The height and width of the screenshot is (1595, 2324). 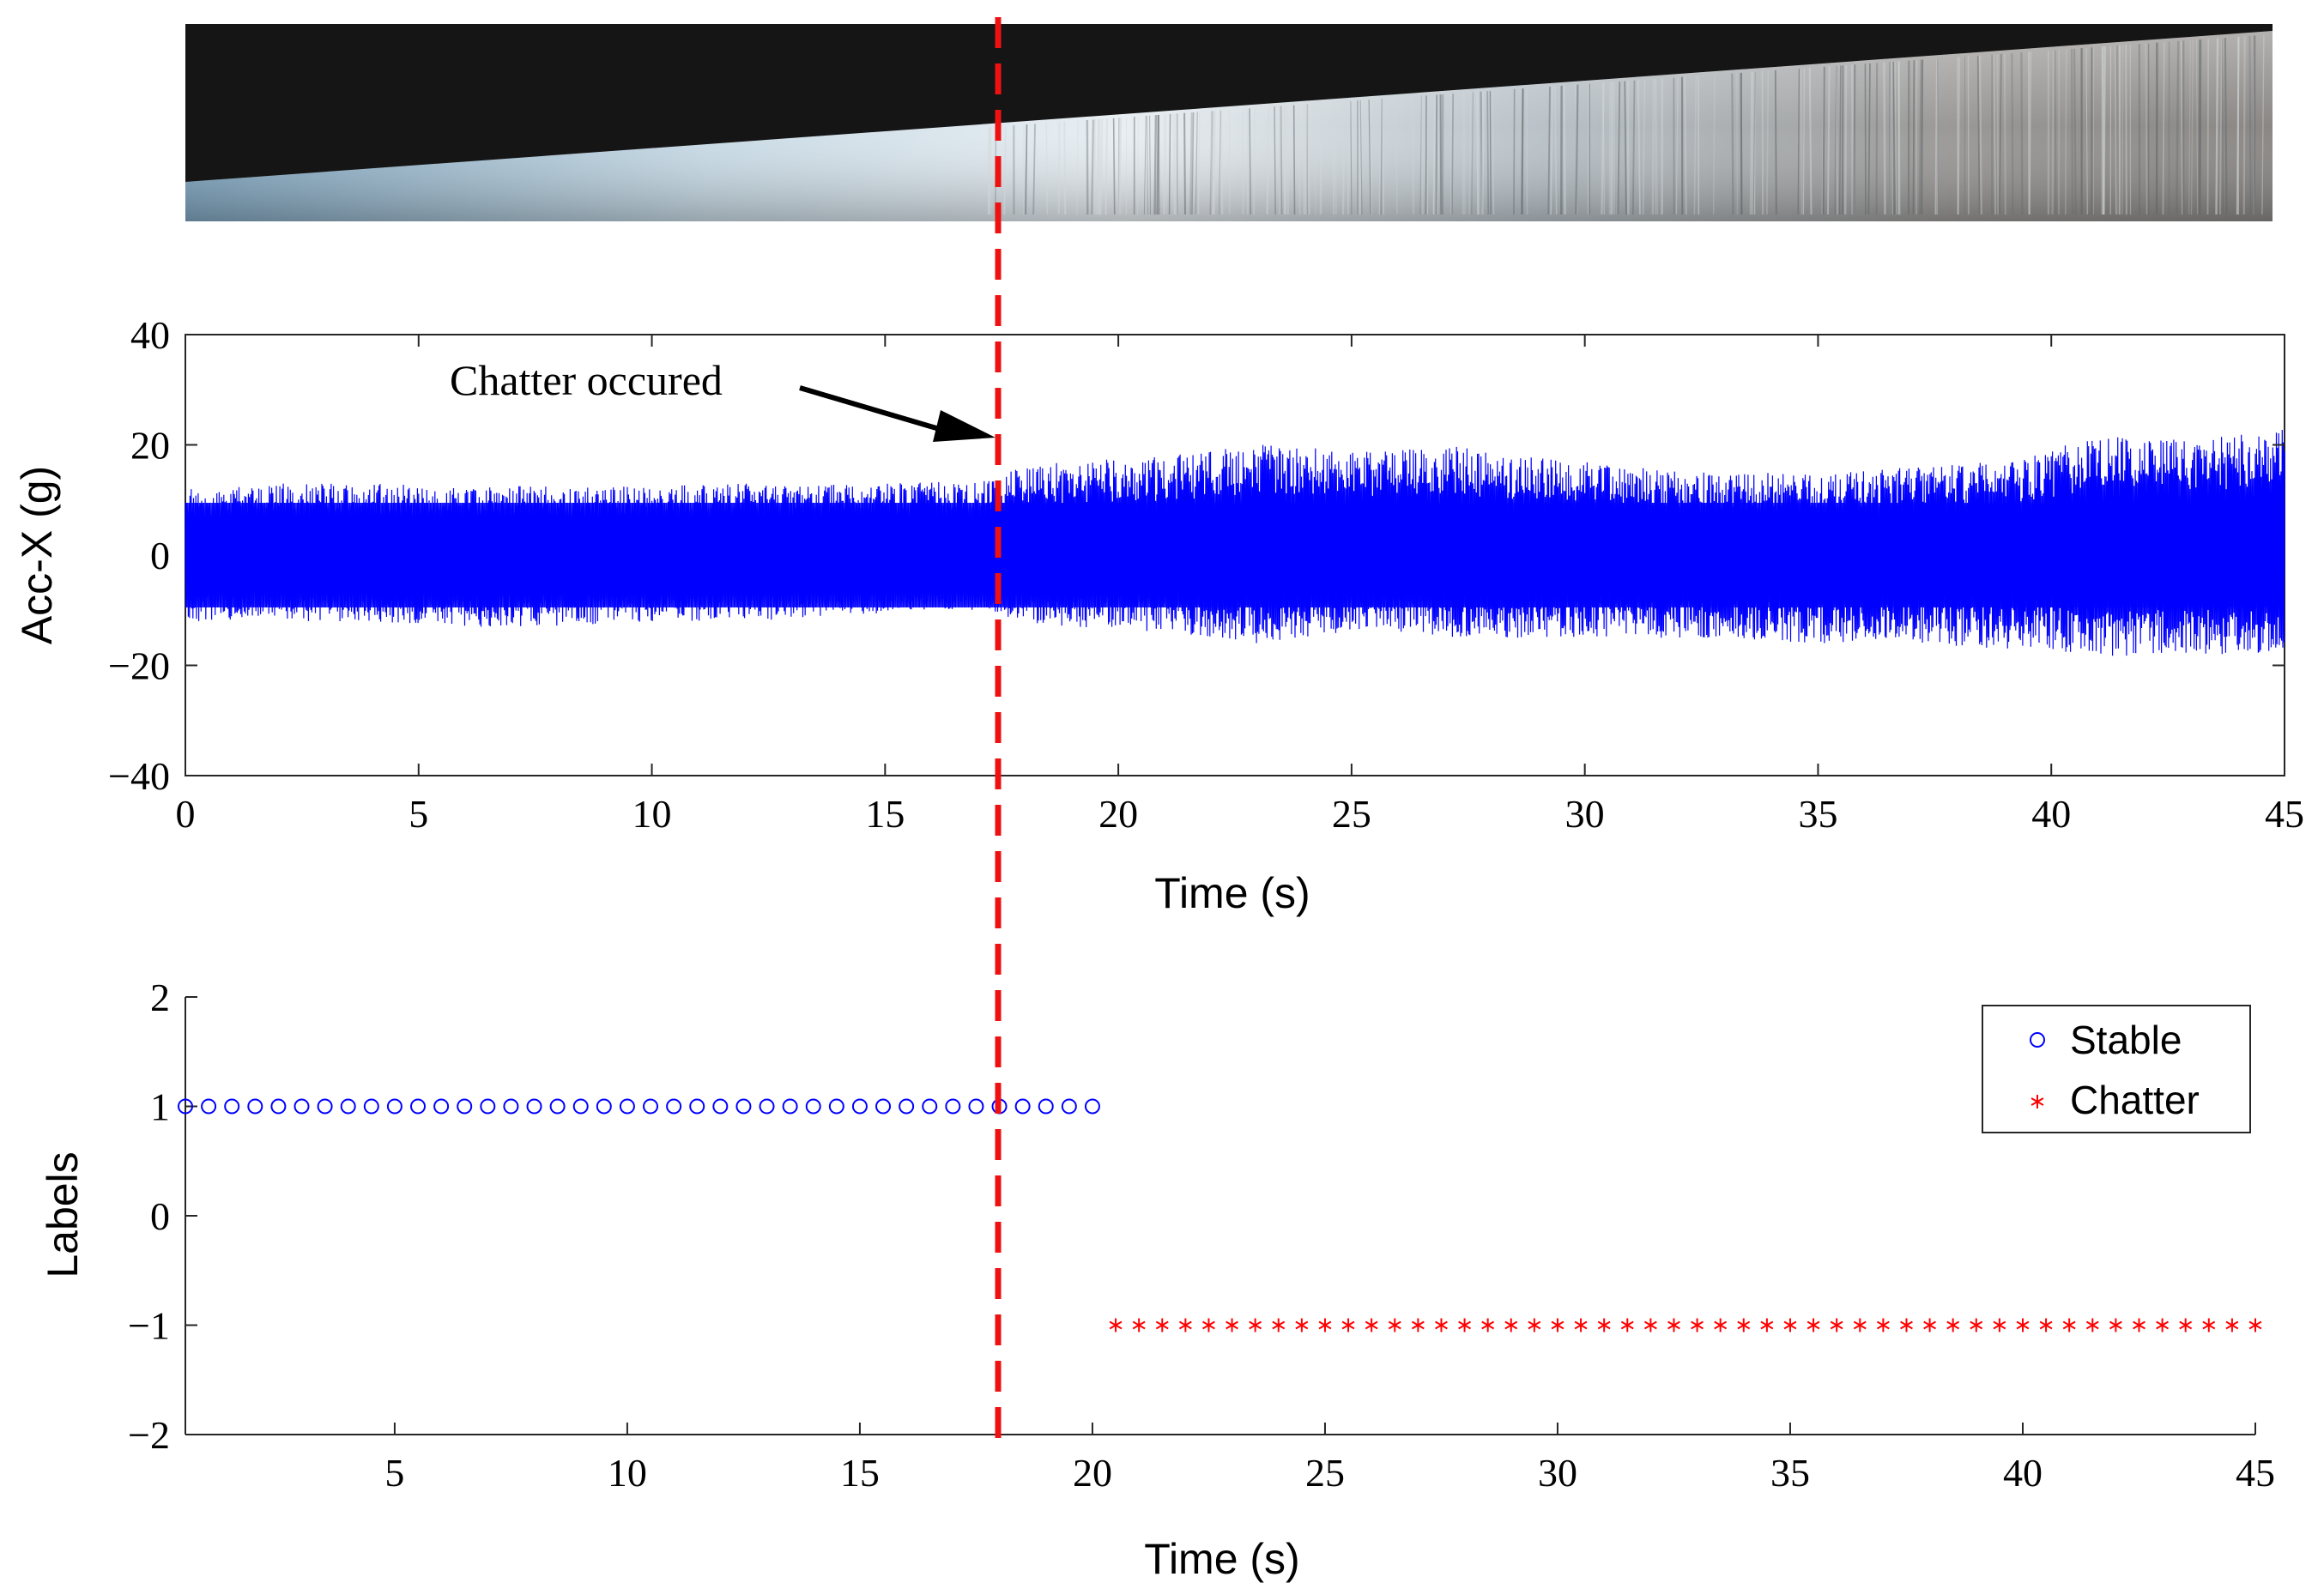 I want to click on x-tick-label-1: 45, so click(x=2284, y=814).